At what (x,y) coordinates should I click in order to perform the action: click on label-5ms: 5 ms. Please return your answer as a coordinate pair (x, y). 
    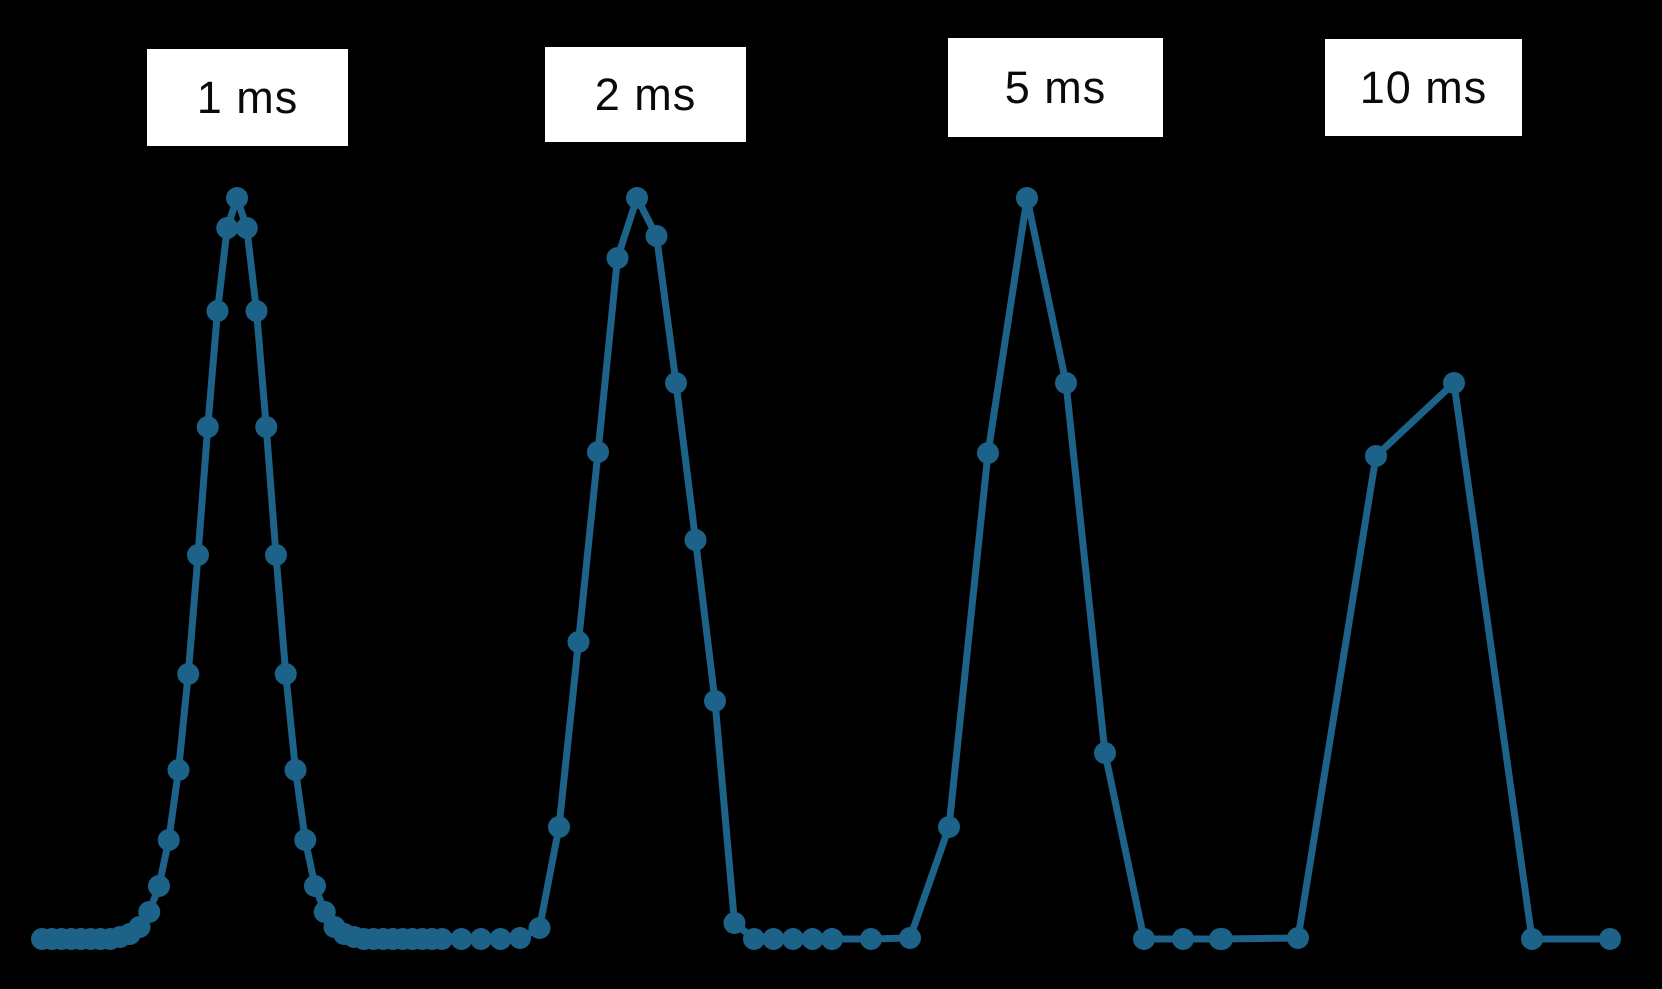
    Looking at the image, I should click on (1055, 87).